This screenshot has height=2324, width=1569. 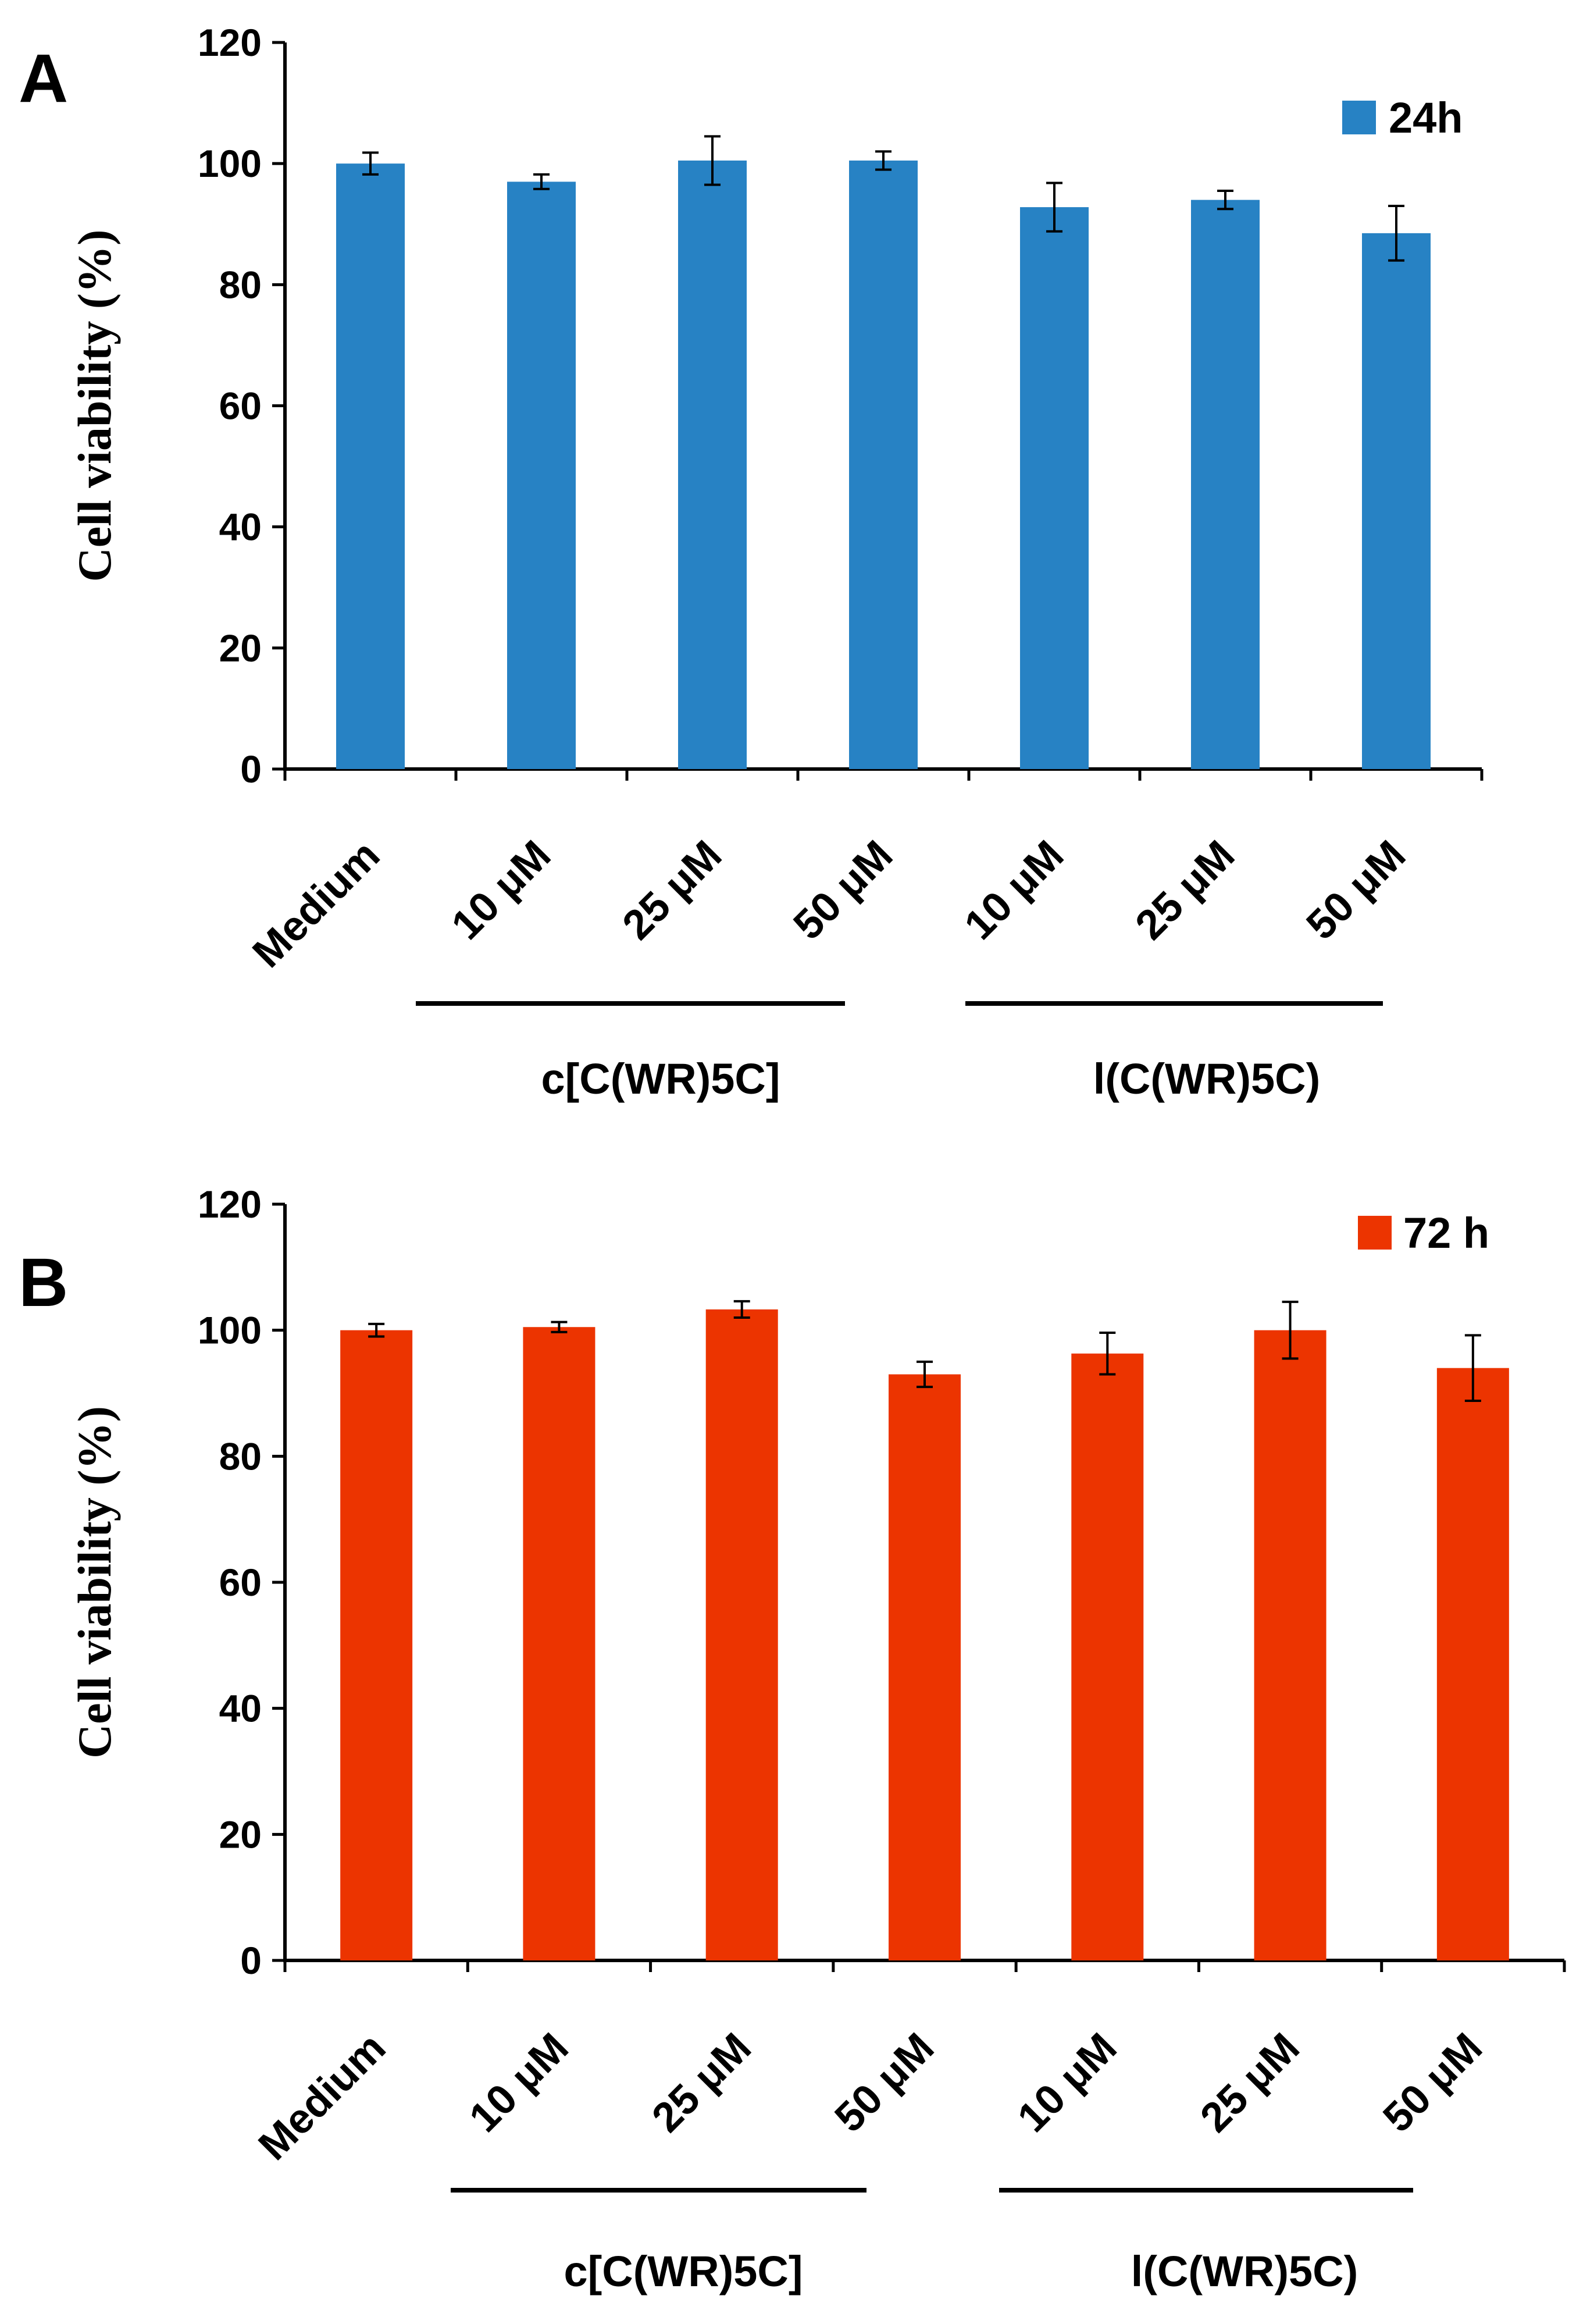 I want to click on panel-letter: A, so click(x=43, y=79).